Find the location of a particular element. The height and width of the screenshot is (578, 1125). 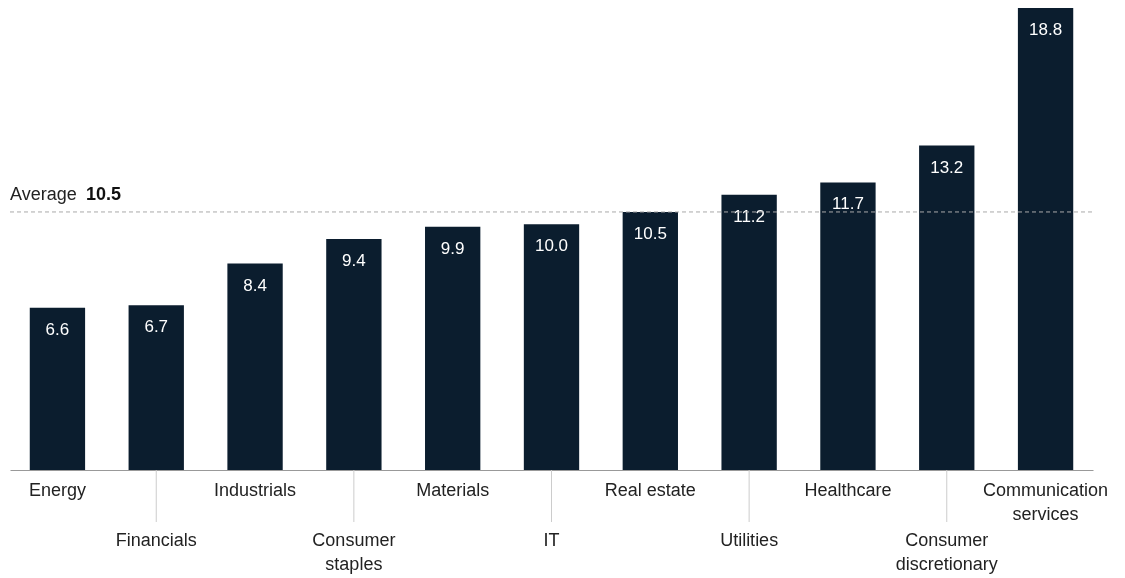

x-tick-label: Materials is located at coordinates (453, 490).